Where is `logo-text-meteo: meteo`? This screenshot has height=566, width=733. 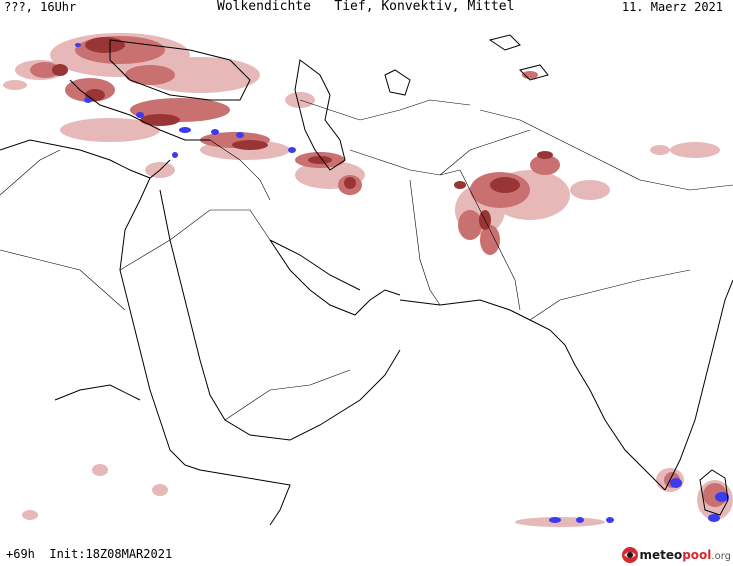
logo-text-meteo: meteo is located at coordinates (661, 555).